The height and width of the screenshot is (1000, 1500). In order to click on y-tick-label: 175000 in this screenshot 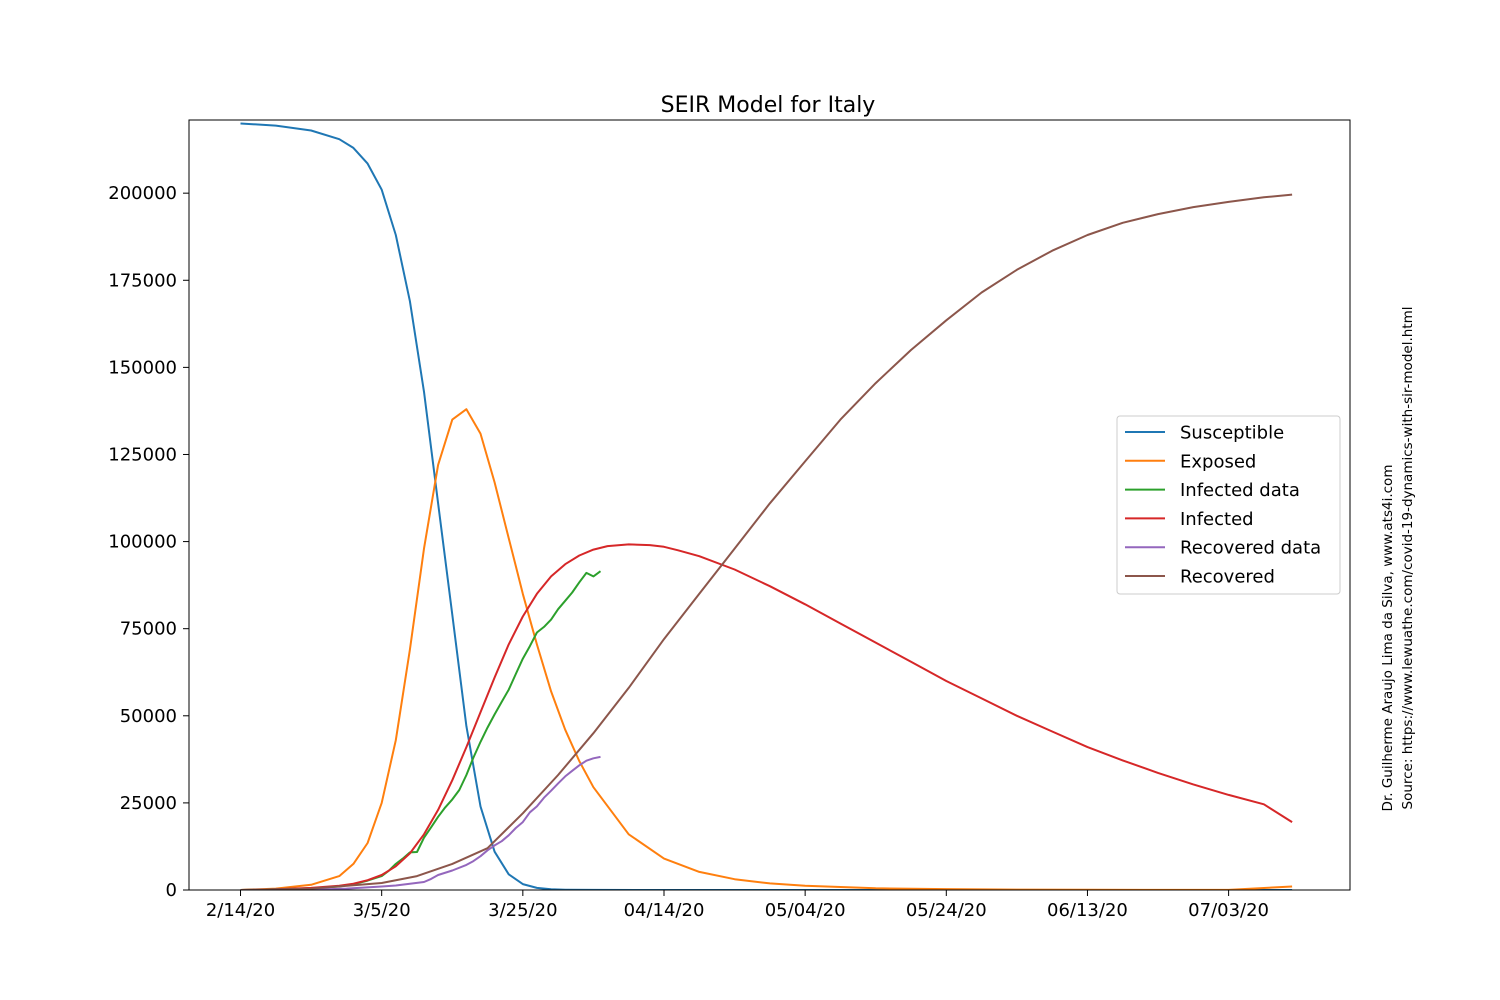, I will do `click(142, 280)`.